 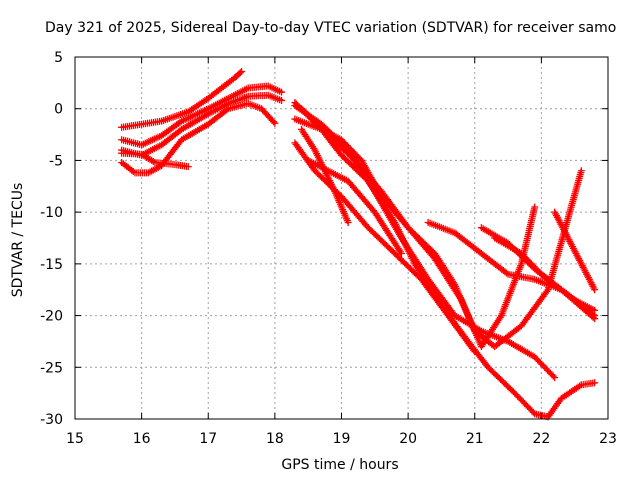 What do you see at coordinates (75, 439) in the screenshot?
I see `x-tick-label: 15` at bounding box center [75, 439].